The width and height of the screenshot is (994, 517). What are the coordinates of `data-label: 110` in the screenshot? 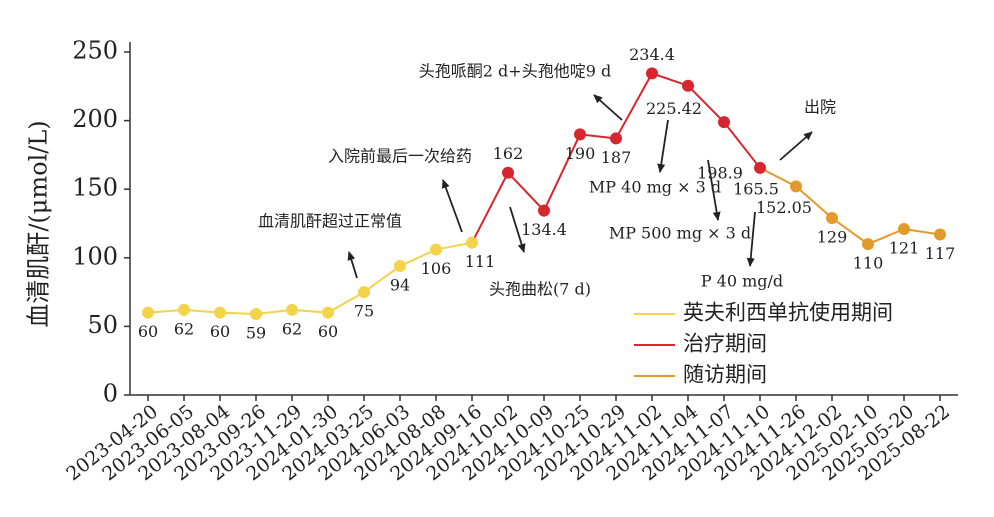 It's located at (868, 263).